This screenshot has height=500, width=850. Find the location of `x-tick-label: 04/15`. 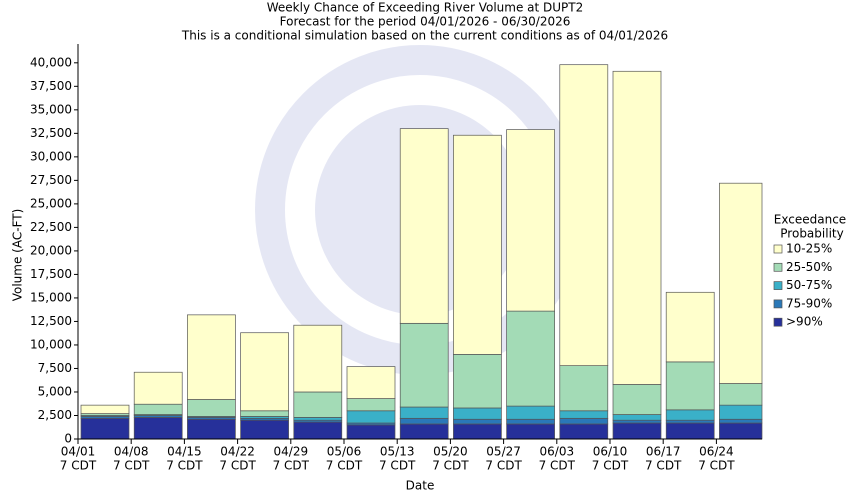

x-tick-label: 04/15 is located at coordinates (184, 452).